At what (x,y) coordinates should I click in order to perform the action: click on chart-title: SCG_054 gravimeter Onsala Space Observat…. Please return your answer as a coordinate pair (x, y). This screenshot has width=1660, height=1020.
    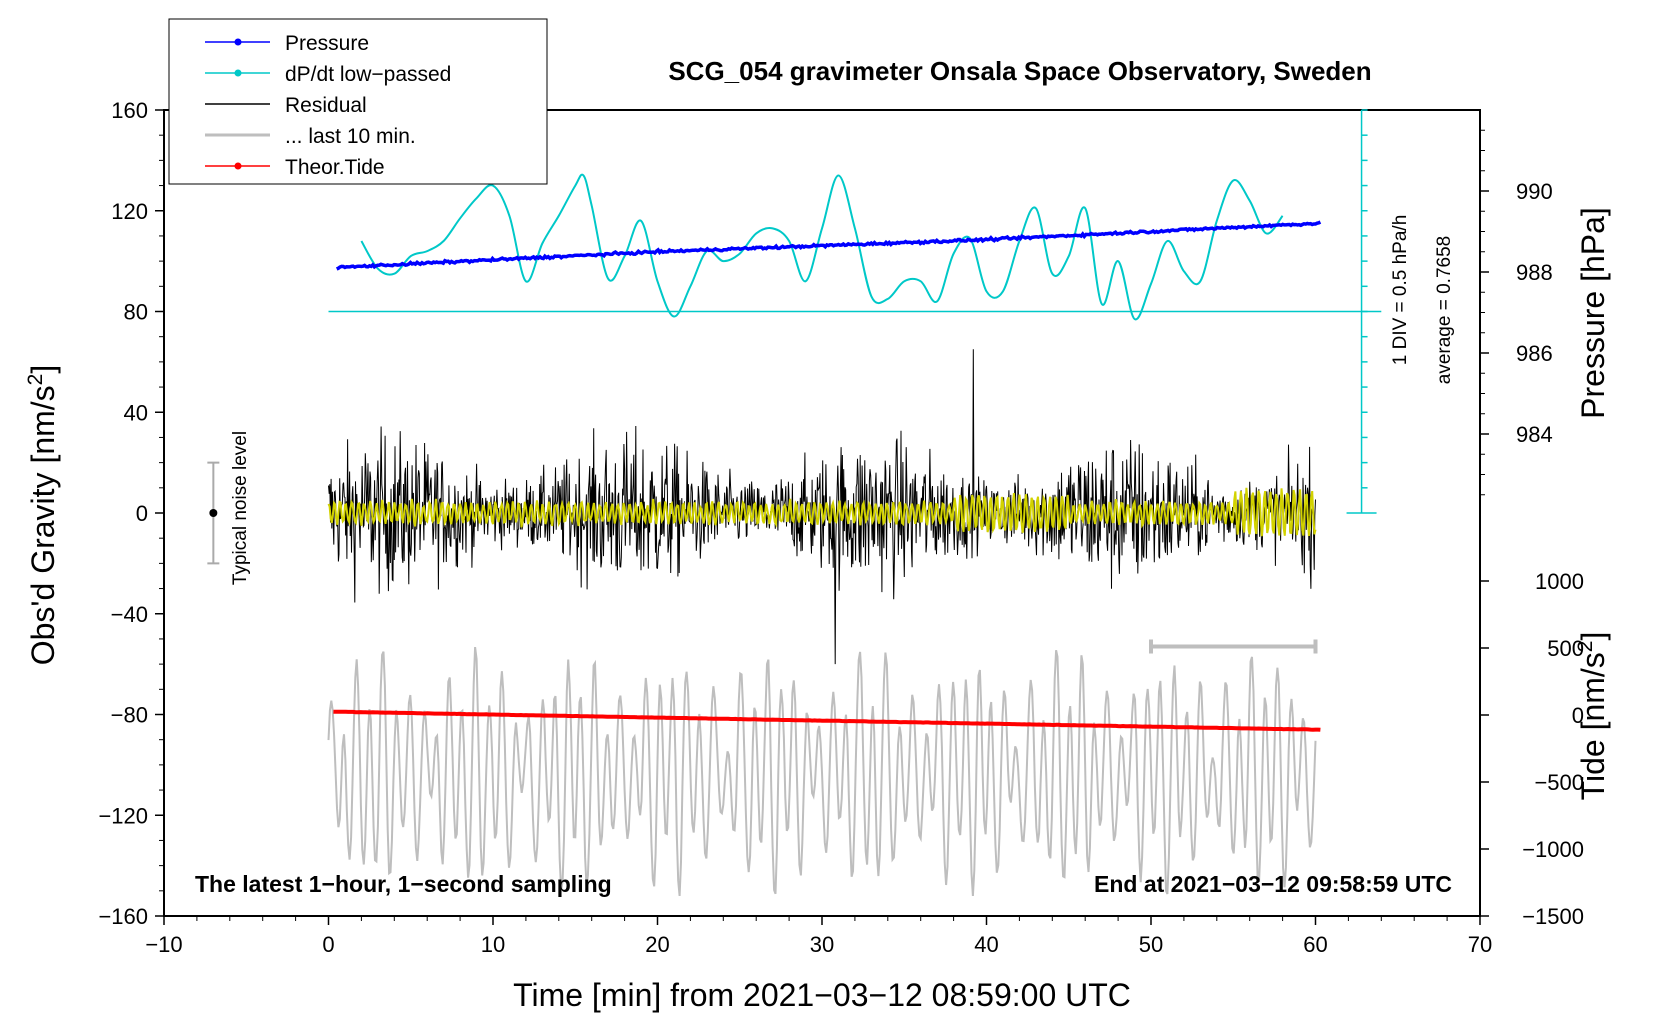
    Looking at the image, I should click on (1019, 71).